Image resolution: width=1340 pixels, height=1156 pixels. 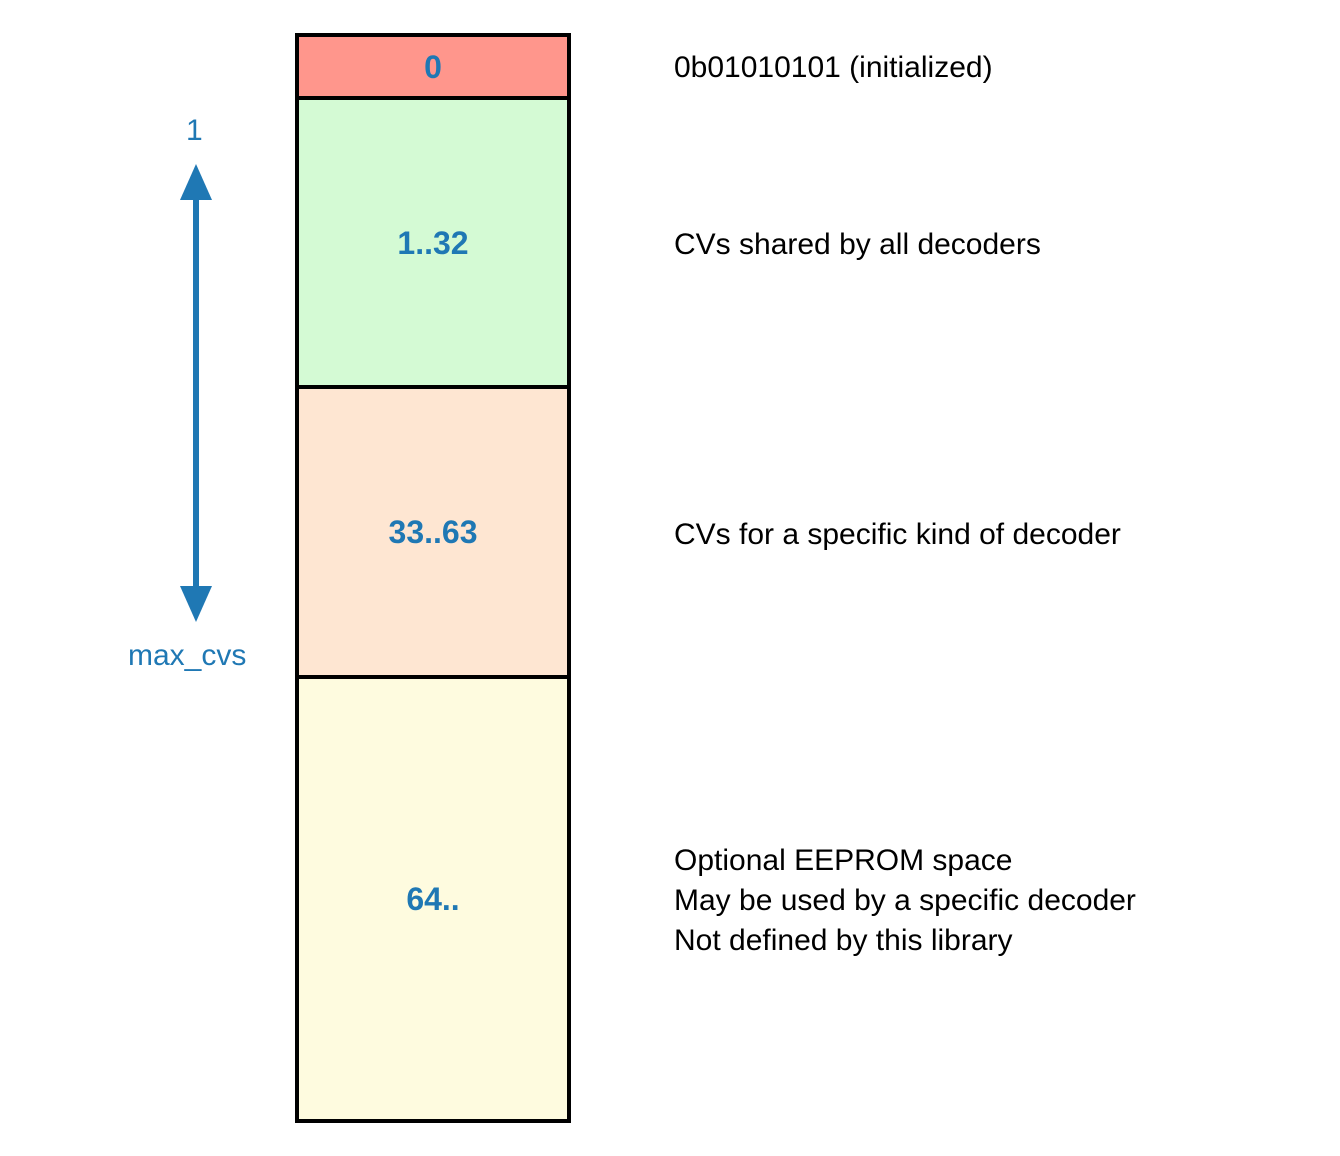 I want to click on arrow-shaft, so click(x=196, y=393).